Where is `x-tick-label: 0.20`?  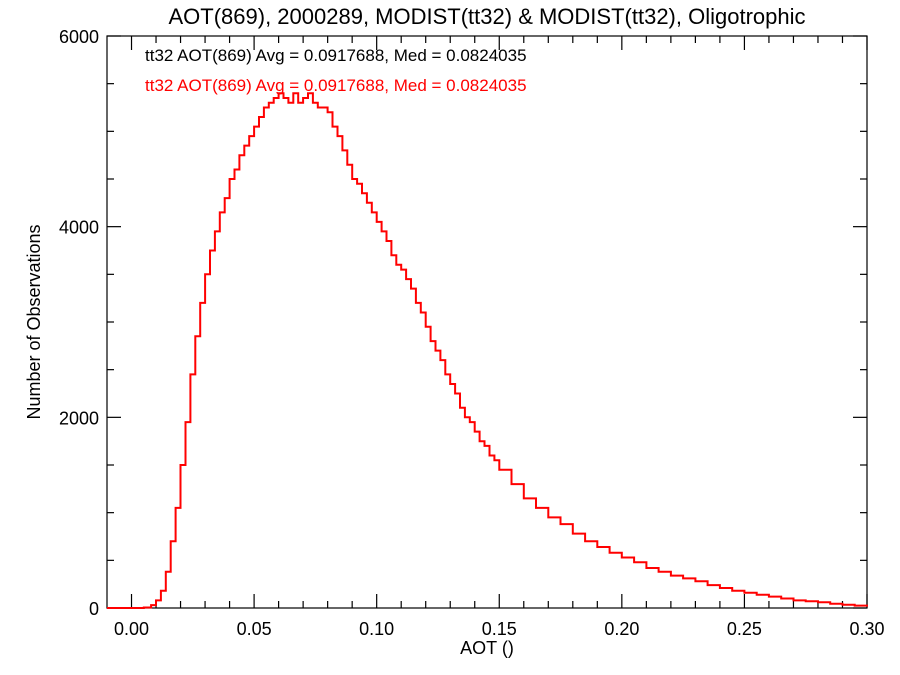 x-tick-label: 0.20 is located at coordinates (621, 629).